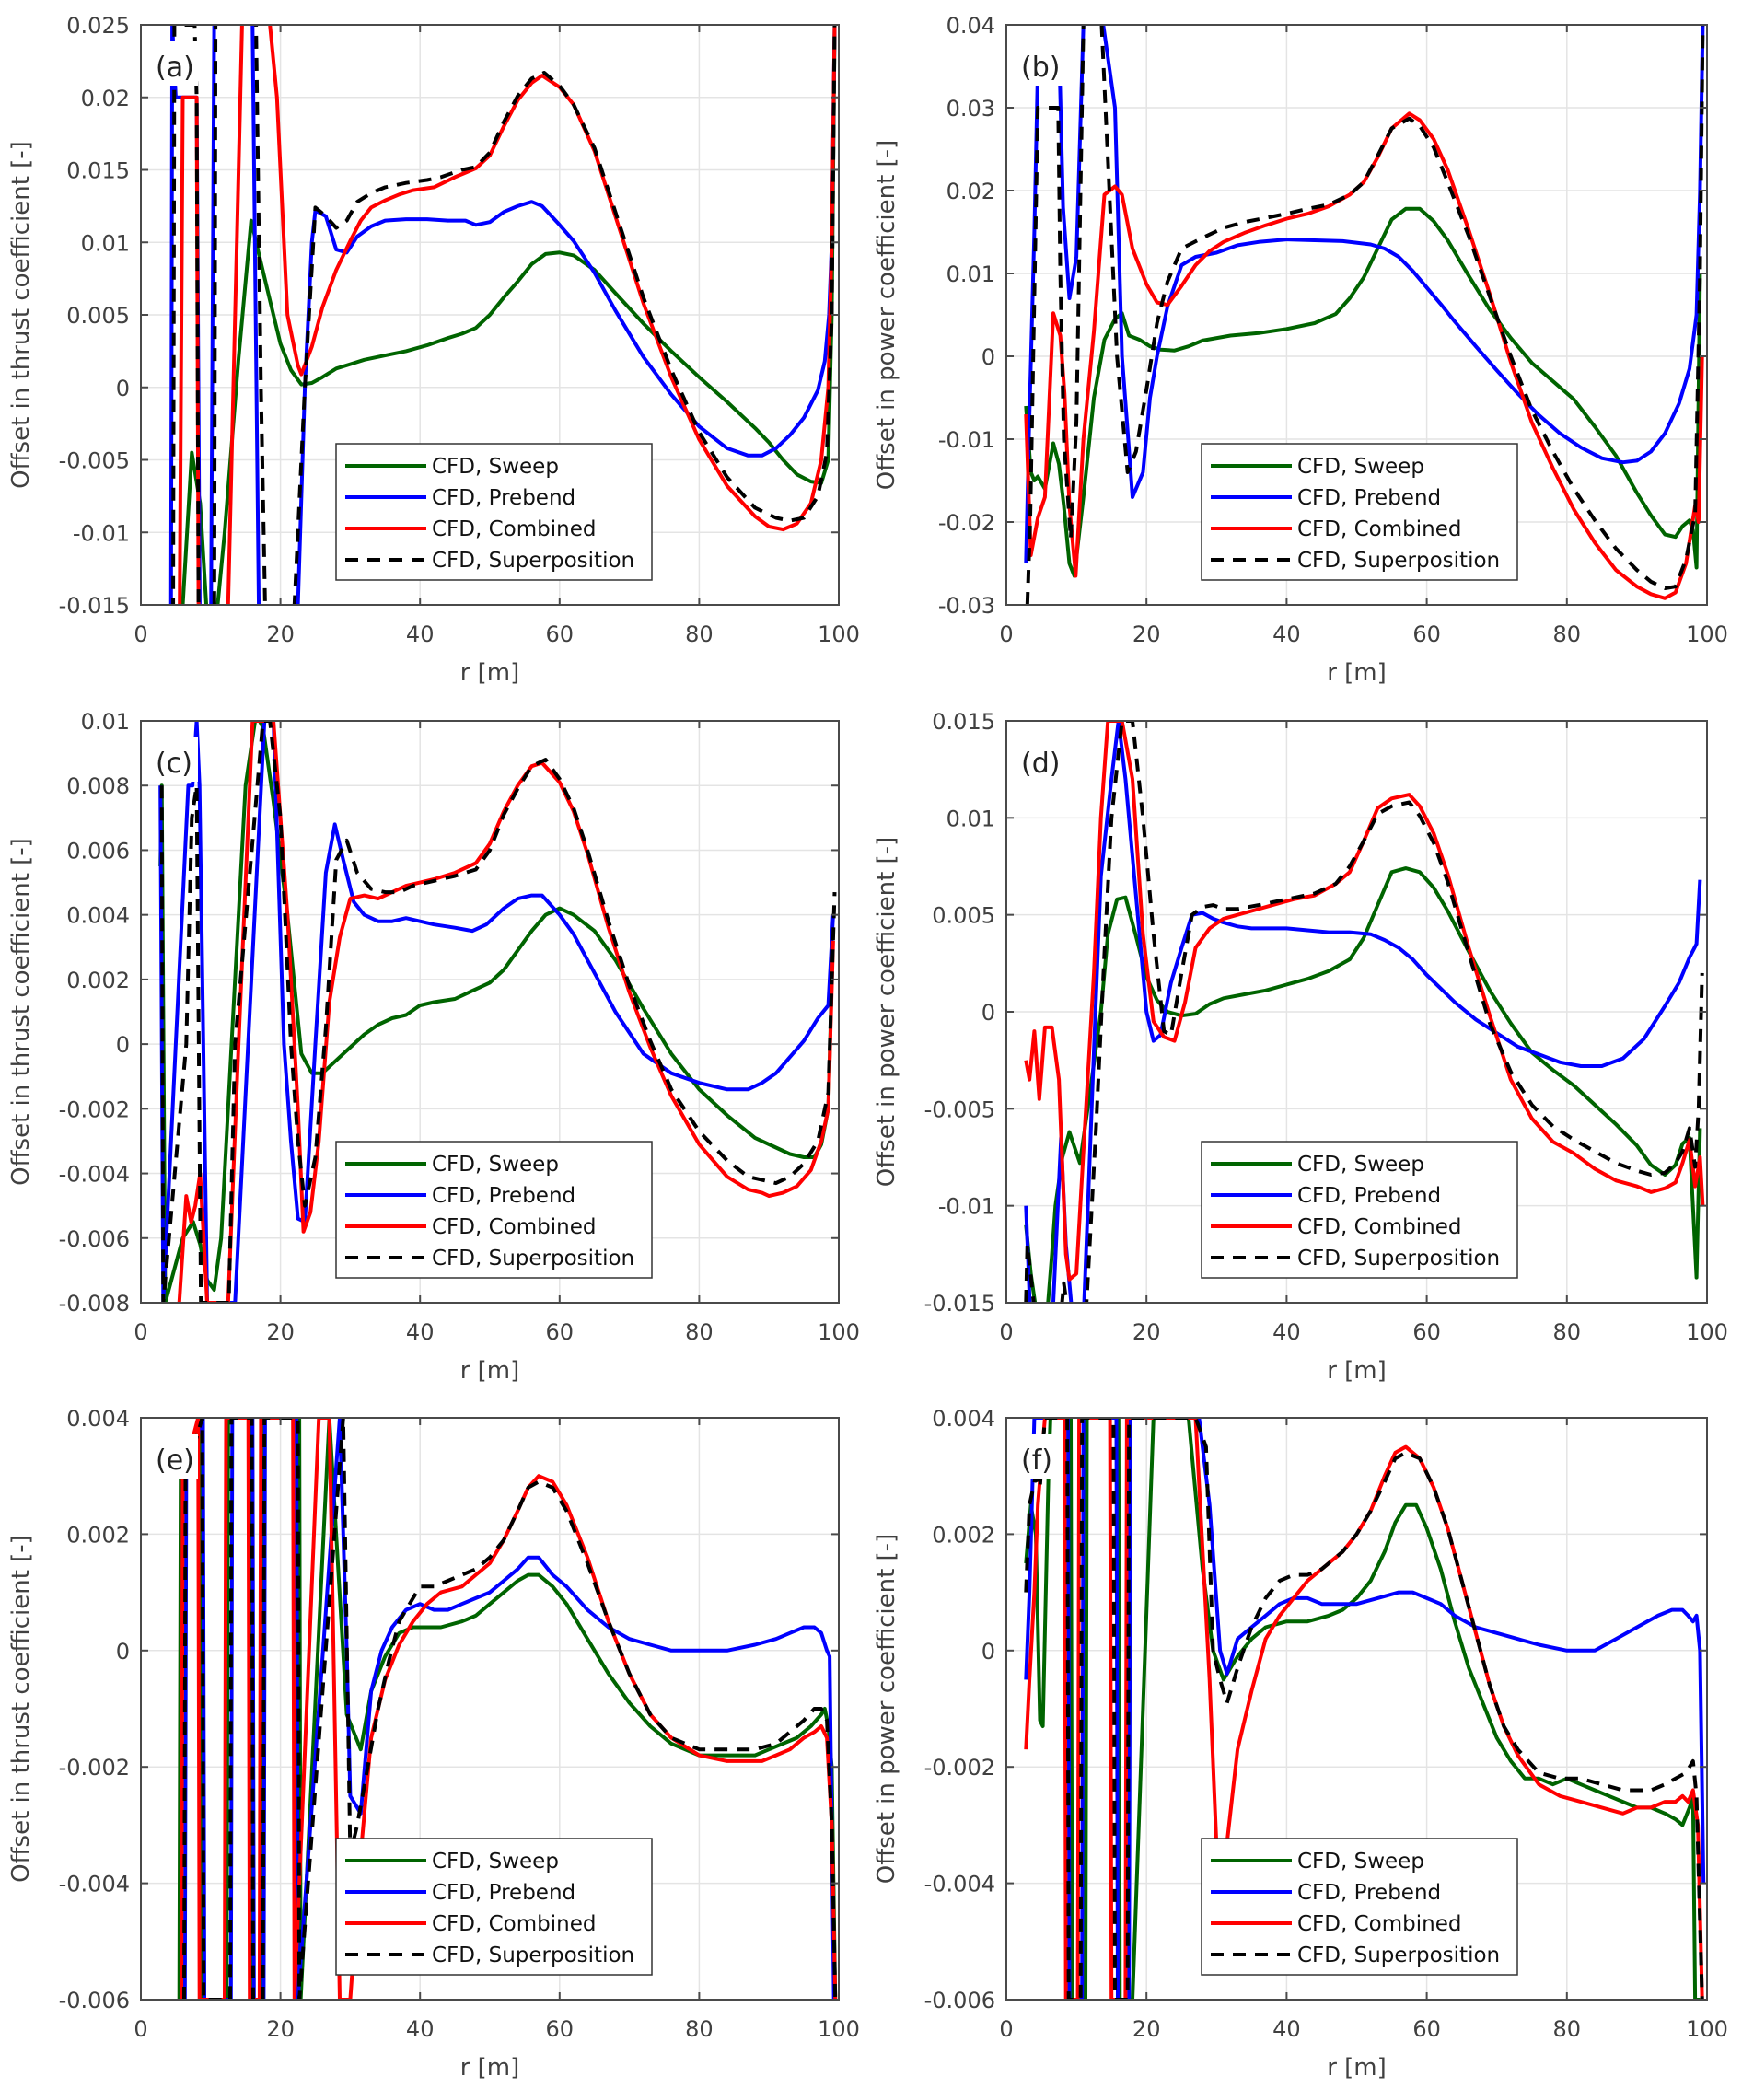 Image resolution: width=1742 pixels, height=2100 pixels. I want to click on panel-tag: (f), so click(1036, 1460).